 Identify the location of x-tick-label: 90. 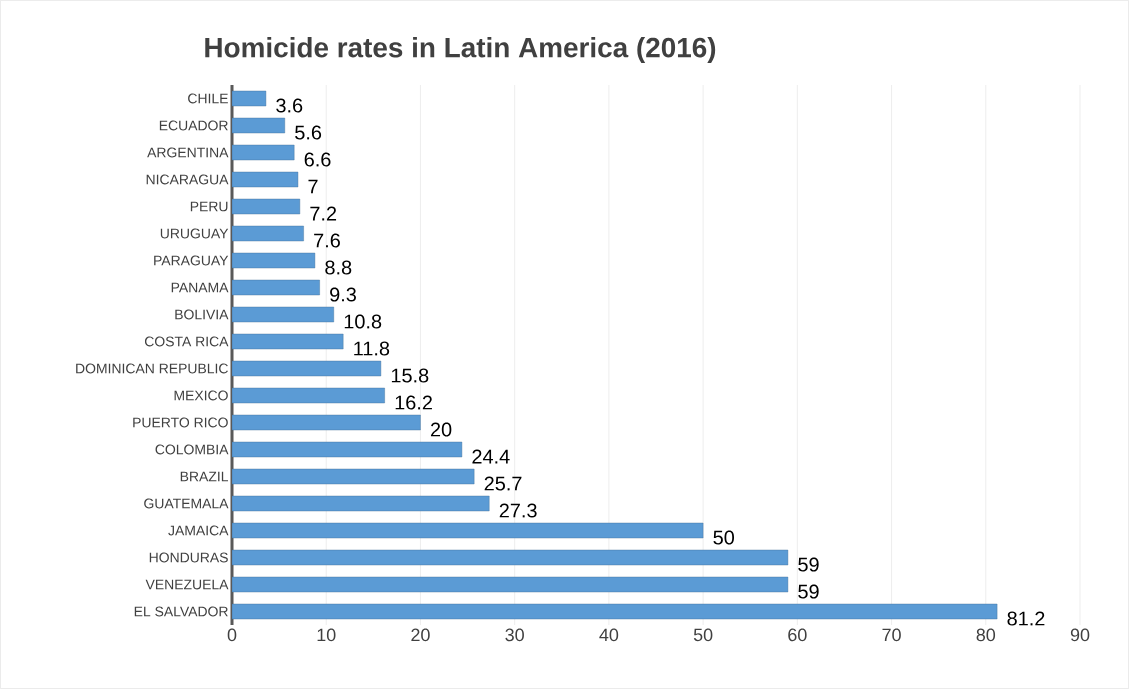
(1080, 635).